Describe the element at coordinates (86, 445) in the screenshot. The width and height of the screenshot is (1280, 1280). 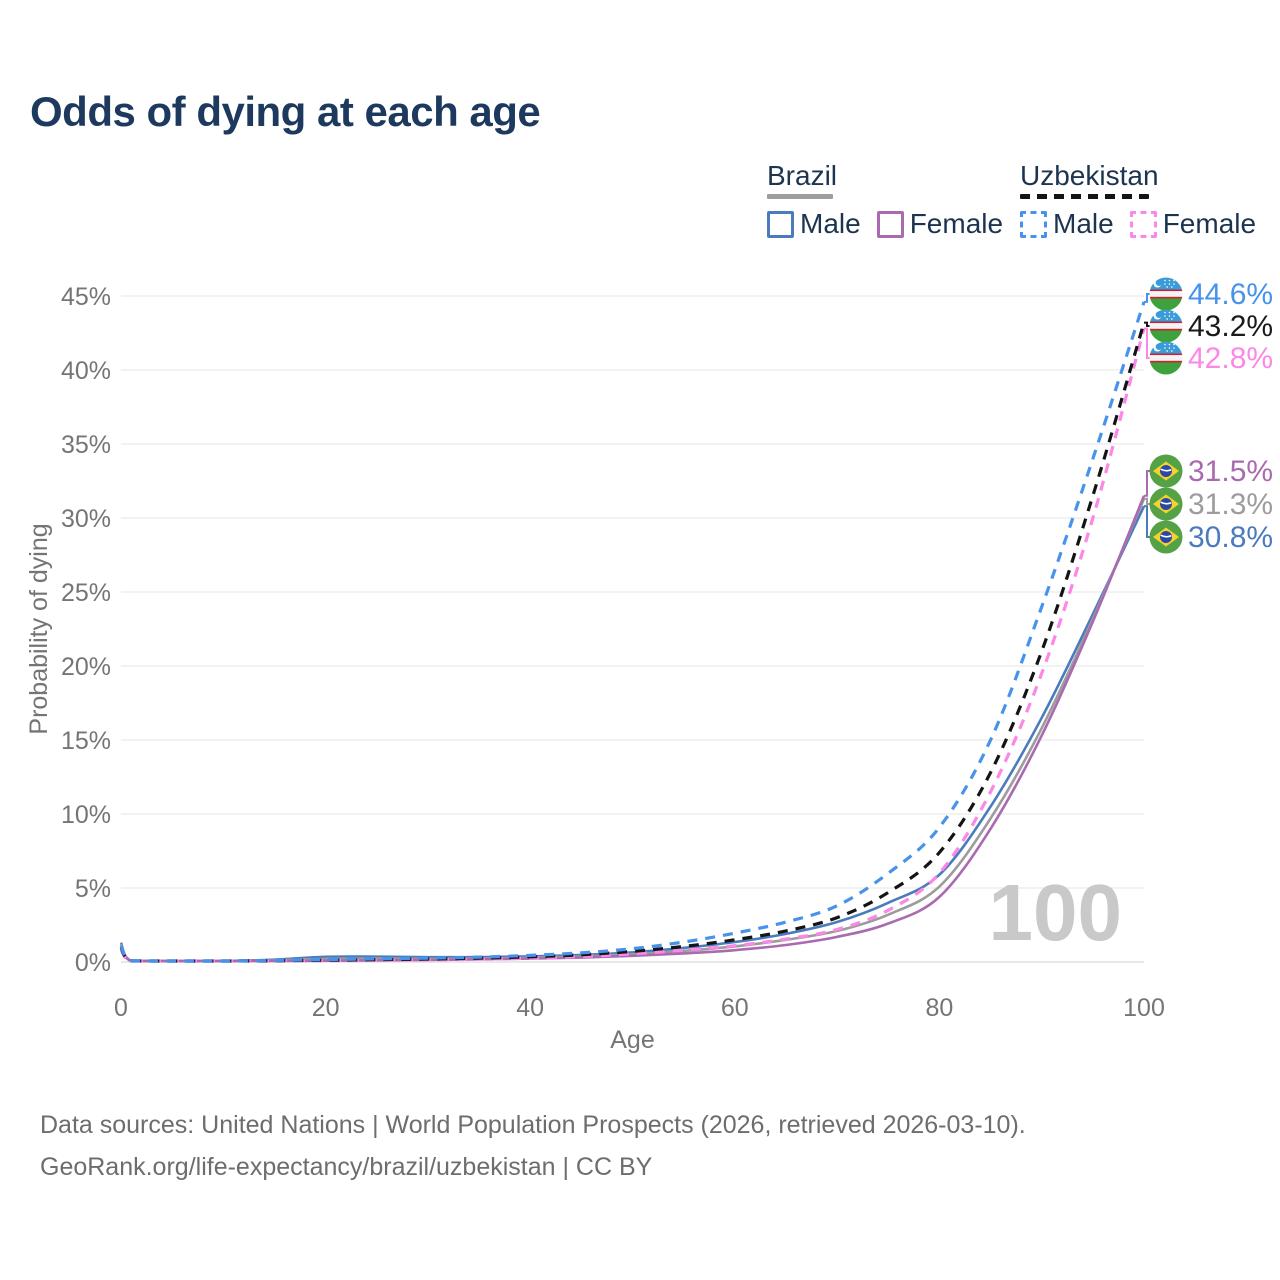
I see `y-tick-label: 35%` at that location.